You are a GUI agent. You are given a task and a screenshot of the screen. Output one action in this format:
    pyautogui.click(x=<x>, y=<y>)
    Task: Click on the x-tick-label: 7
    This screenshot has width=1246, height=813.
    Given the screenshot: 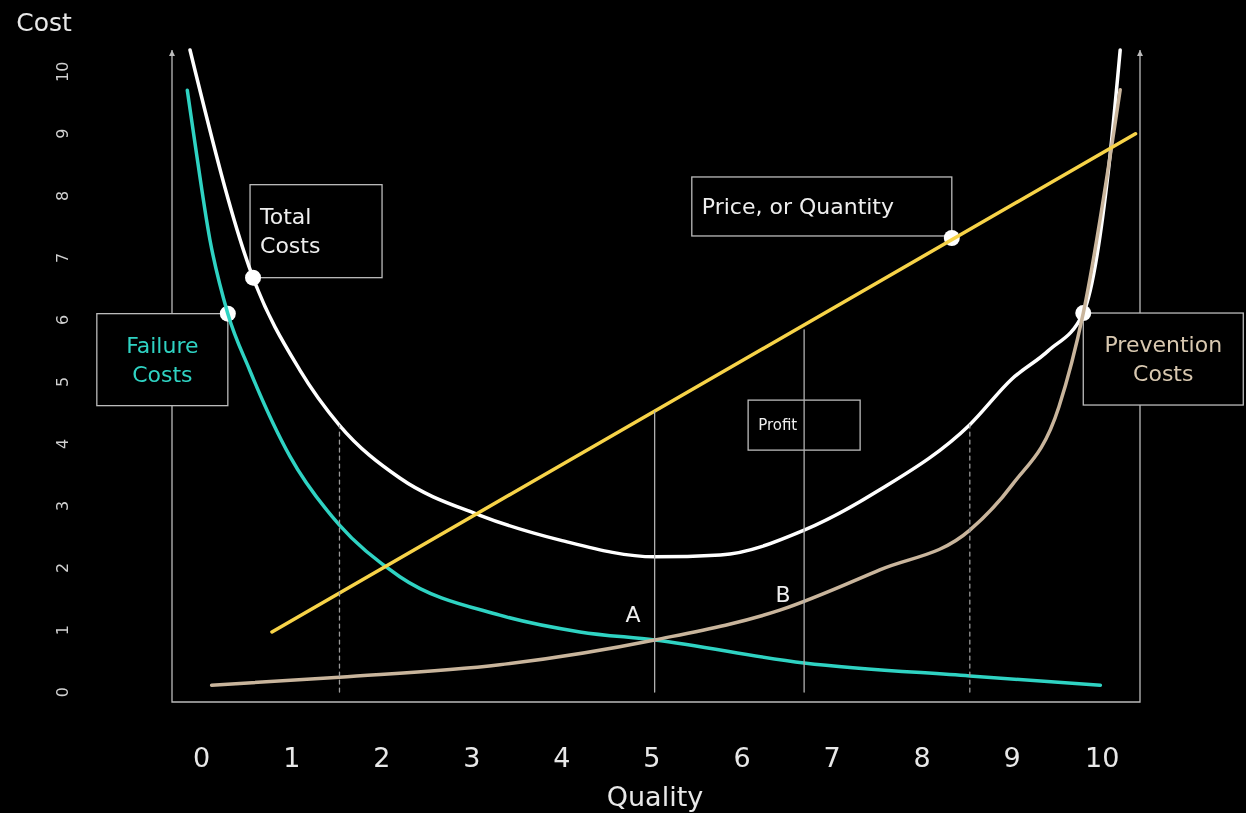 What is the action you would take?
    pyautogui.click(x=832, y=757)
    